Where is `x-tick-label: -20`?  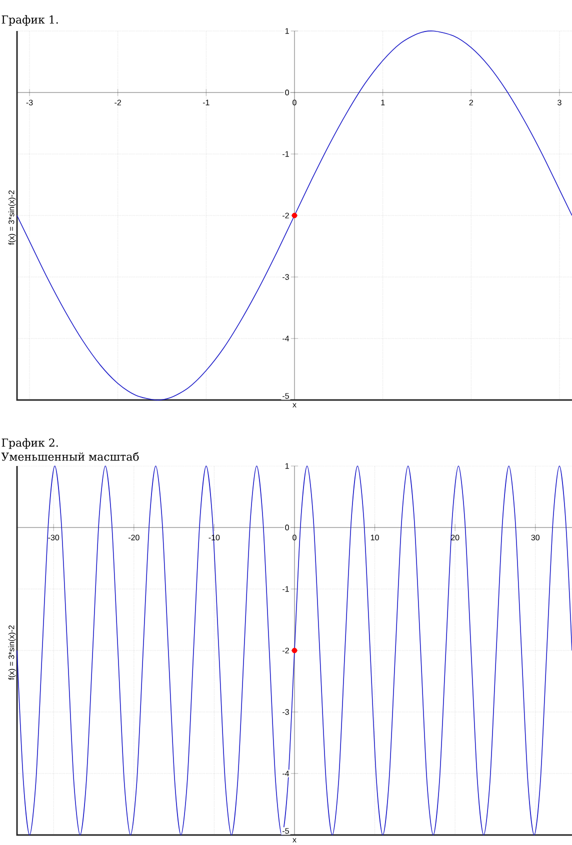 x-tick-label: -20 is located at coordinates (134, 537).